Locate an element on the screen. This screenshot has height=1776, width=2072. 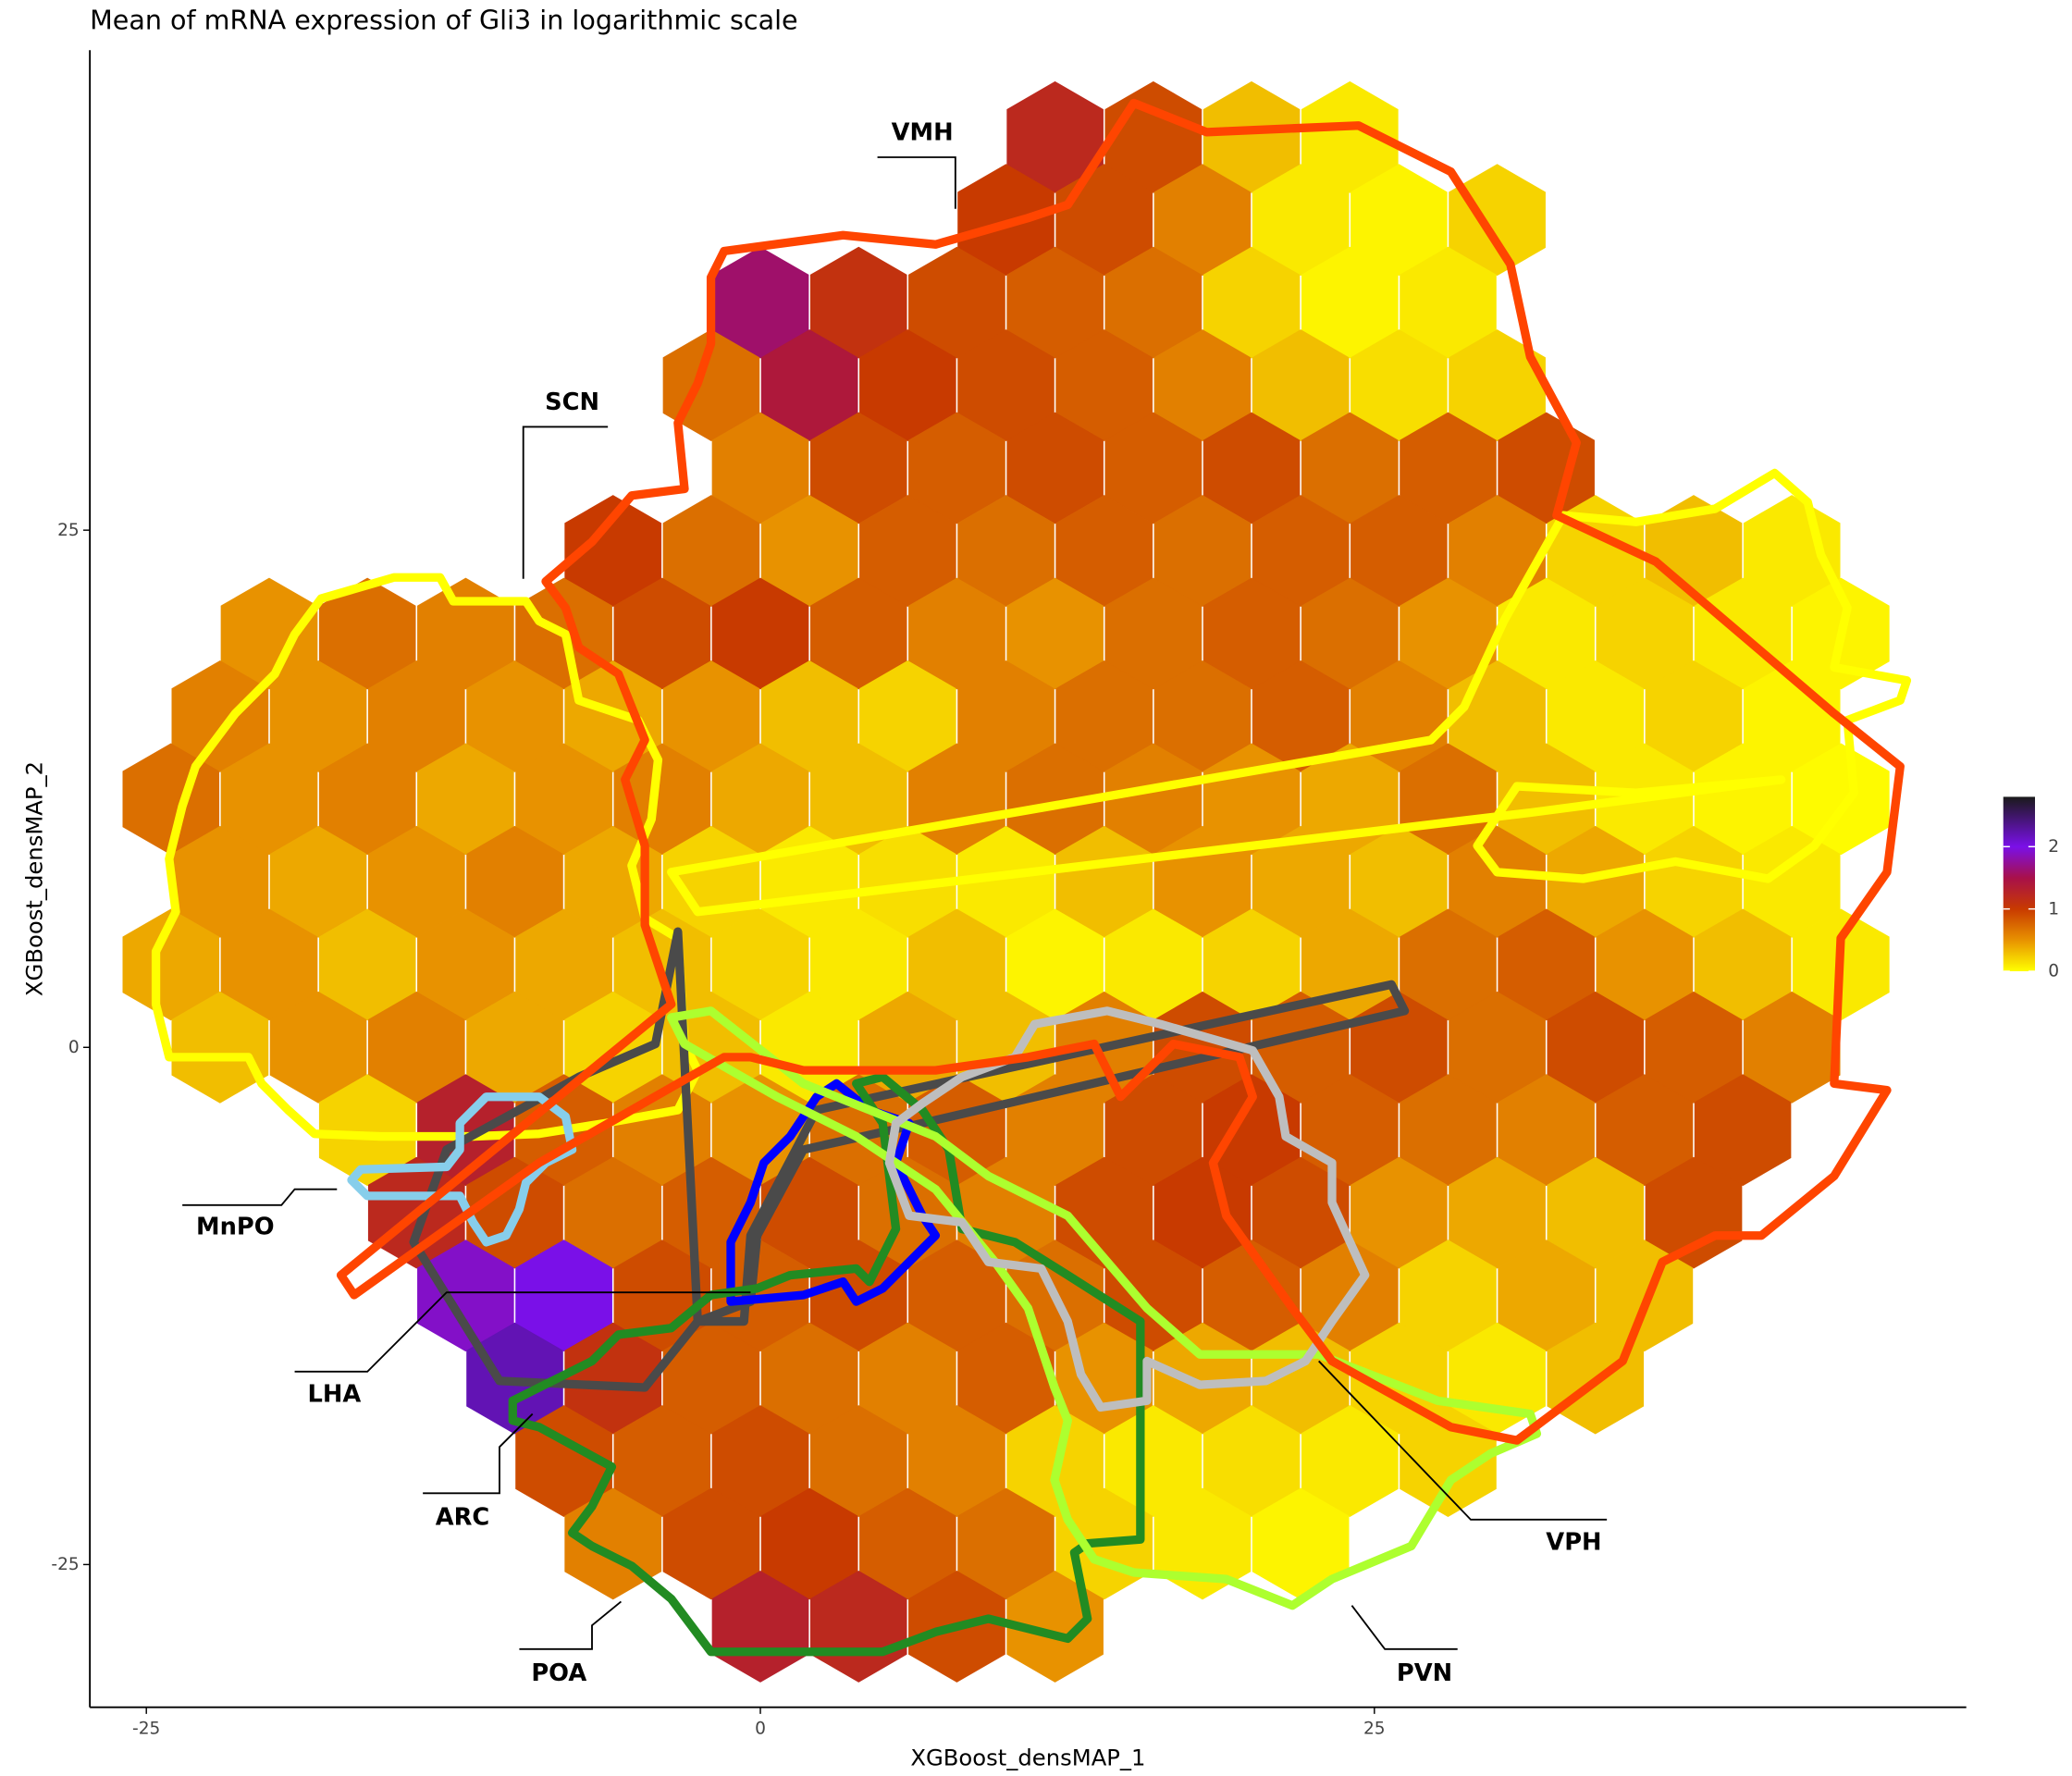
colorbar-tick-label: 2 is located at coordinates (2053, 847).